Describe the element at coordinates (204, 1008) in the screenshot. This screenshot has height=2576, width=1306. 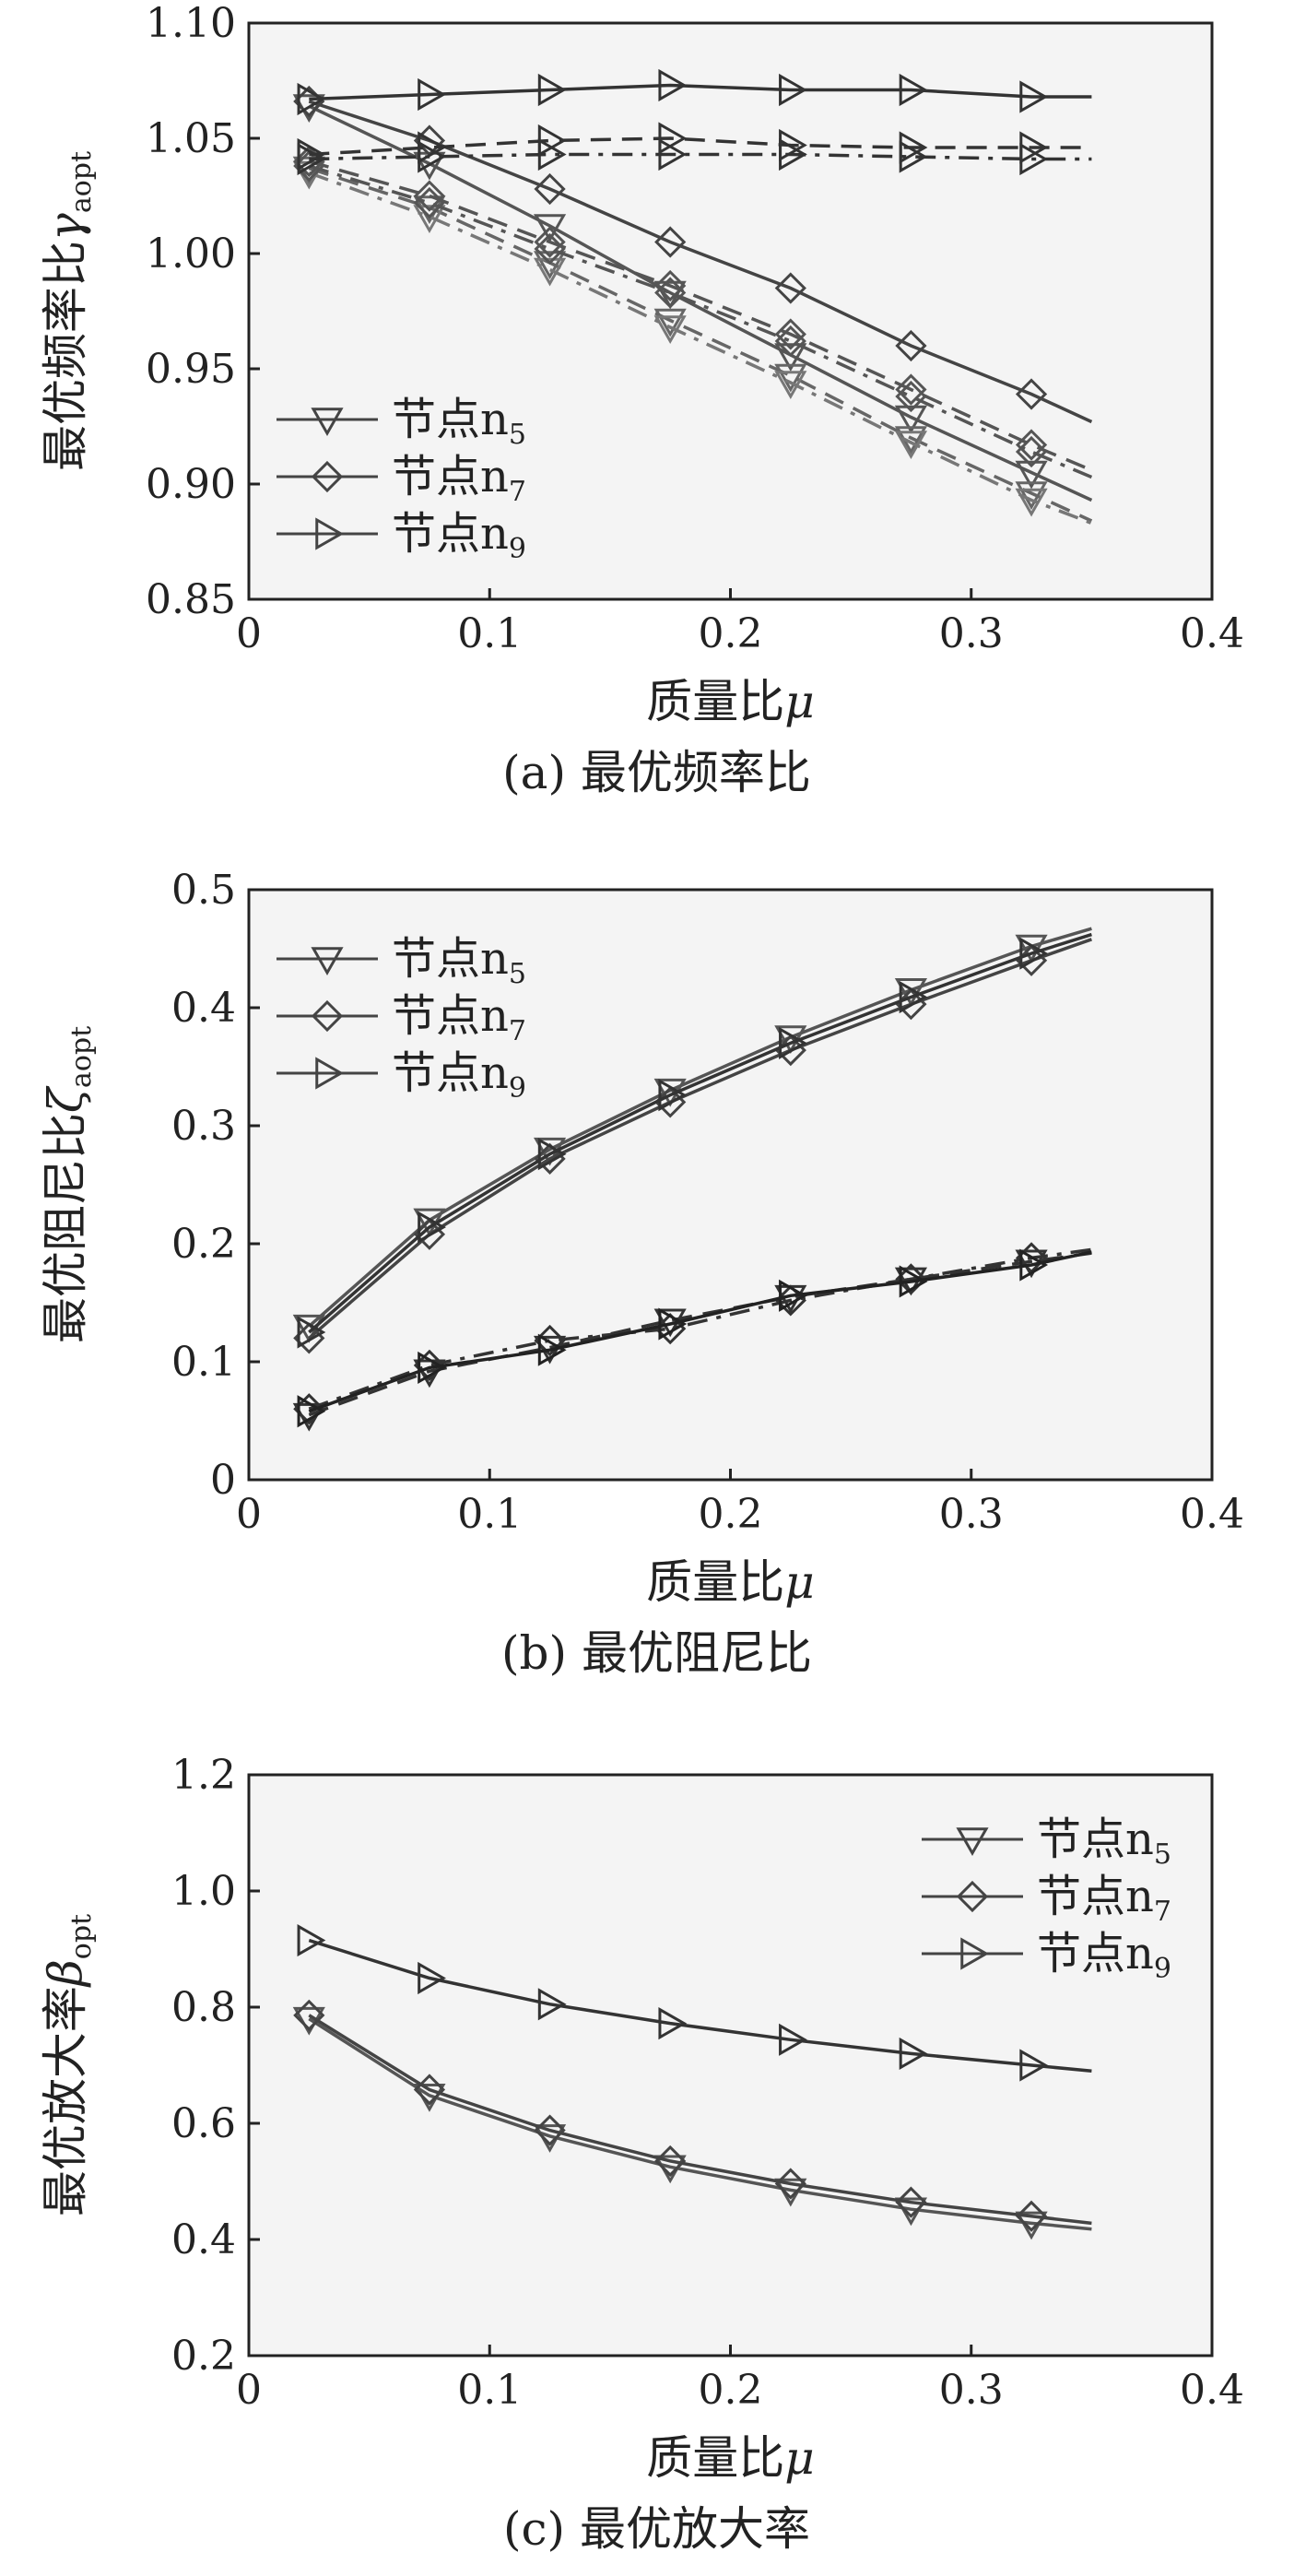
I see `y-tick-label: 0.4` at that location.